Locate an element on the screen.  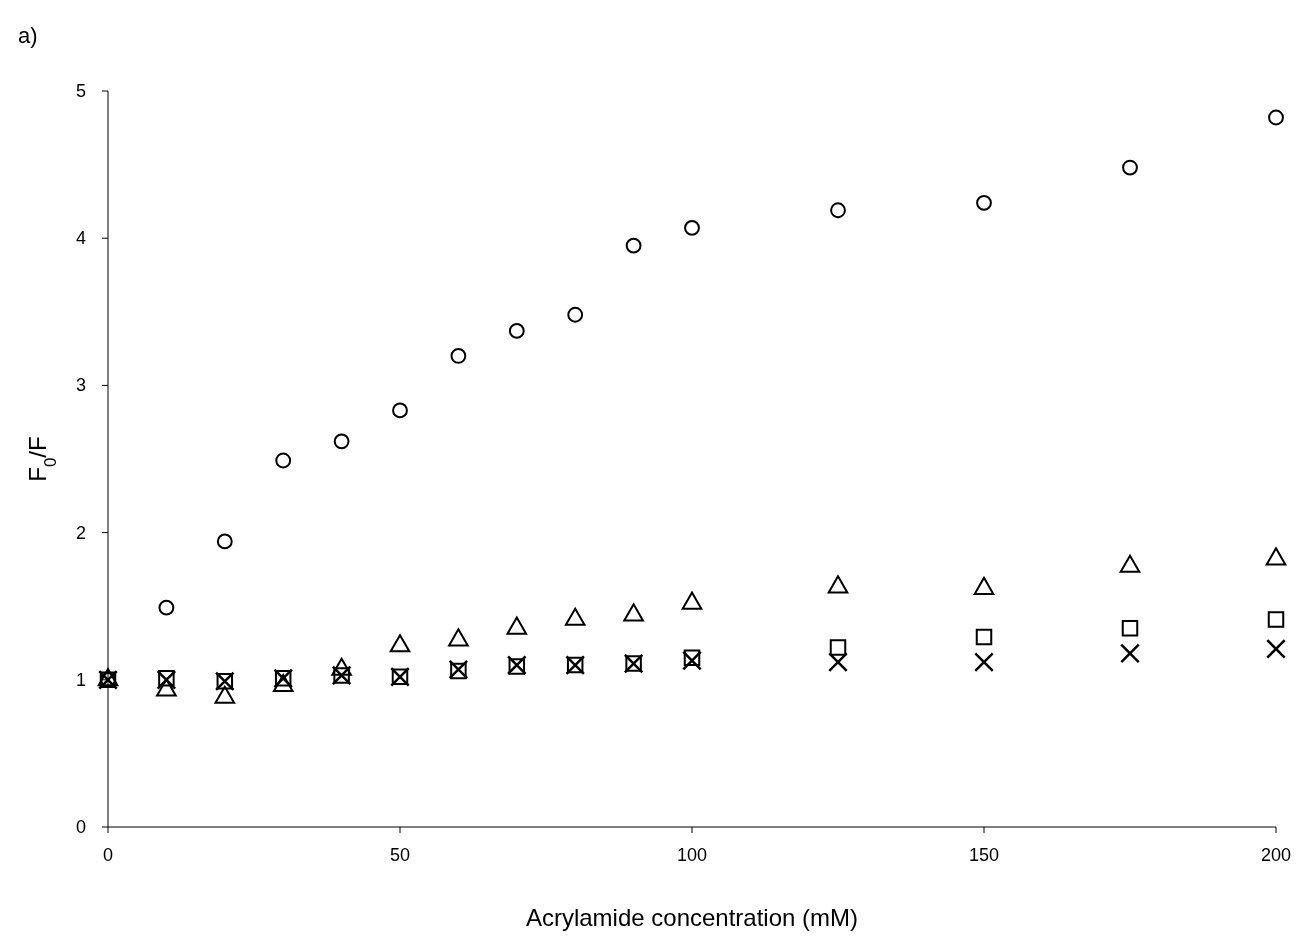
y-tick-label: 4 is located at coordinates (80, 238).